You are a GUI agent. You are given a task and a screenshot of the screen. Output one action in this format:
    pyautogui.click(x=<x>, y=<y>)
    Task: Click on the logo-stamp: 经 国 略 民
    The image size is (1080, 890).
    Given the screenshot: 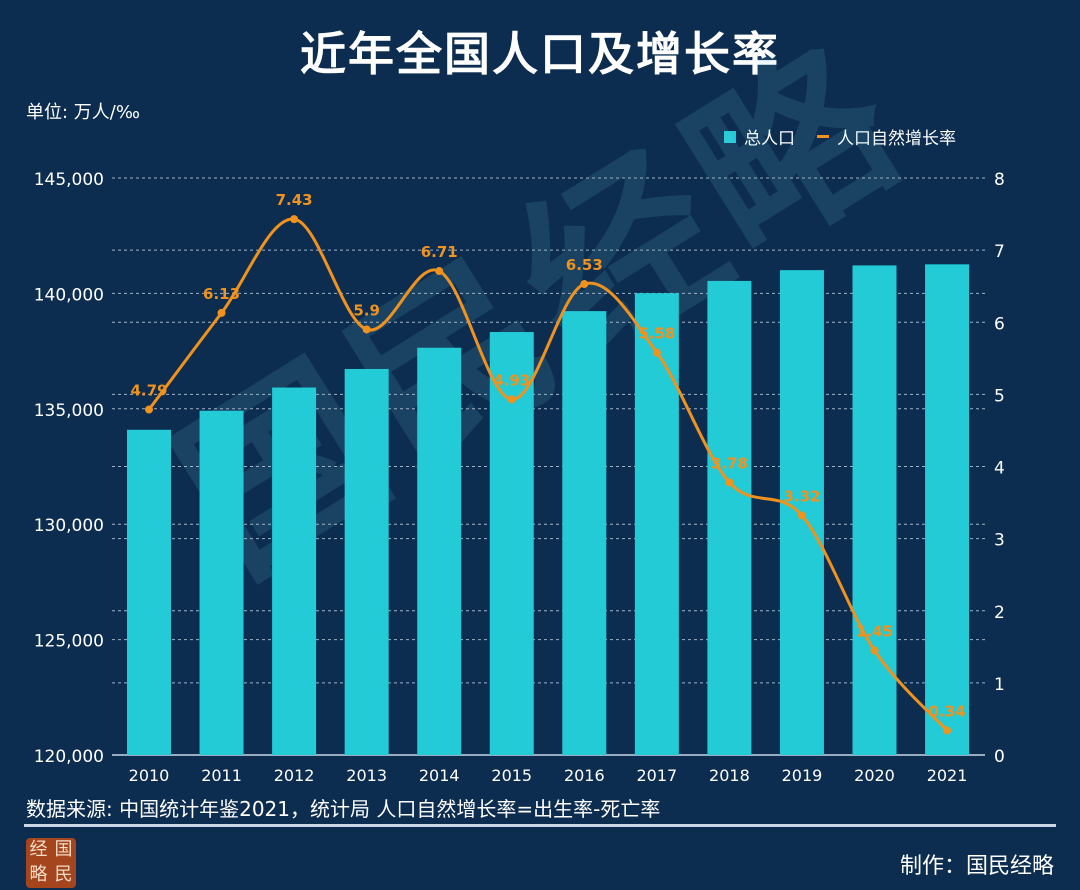 What is the action you would take?
    pyautogui.click(x=51, y=863)
    